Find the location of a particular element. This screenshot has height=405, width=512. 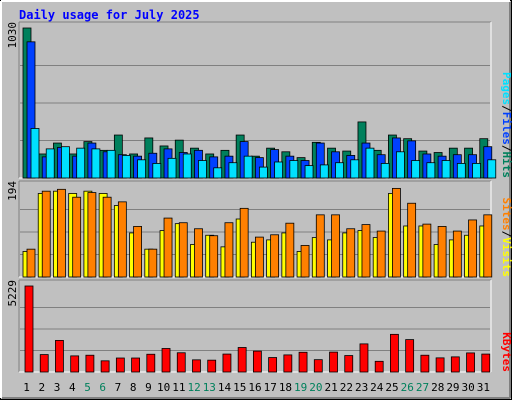

x-tick-label: 11 is located at coordinates (178, 387).